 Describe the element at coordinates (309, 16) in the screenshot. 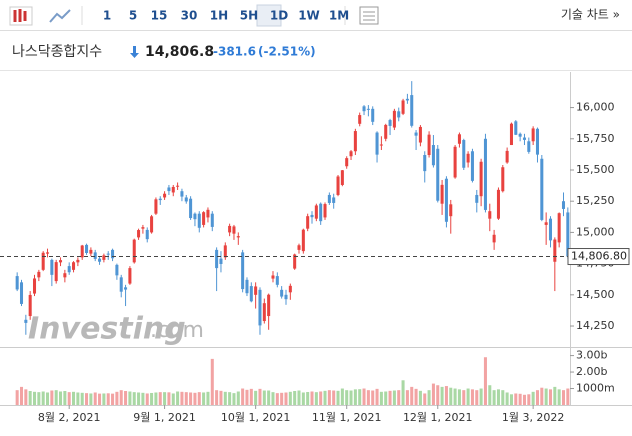

I see `interval-button: 1W` at that location.